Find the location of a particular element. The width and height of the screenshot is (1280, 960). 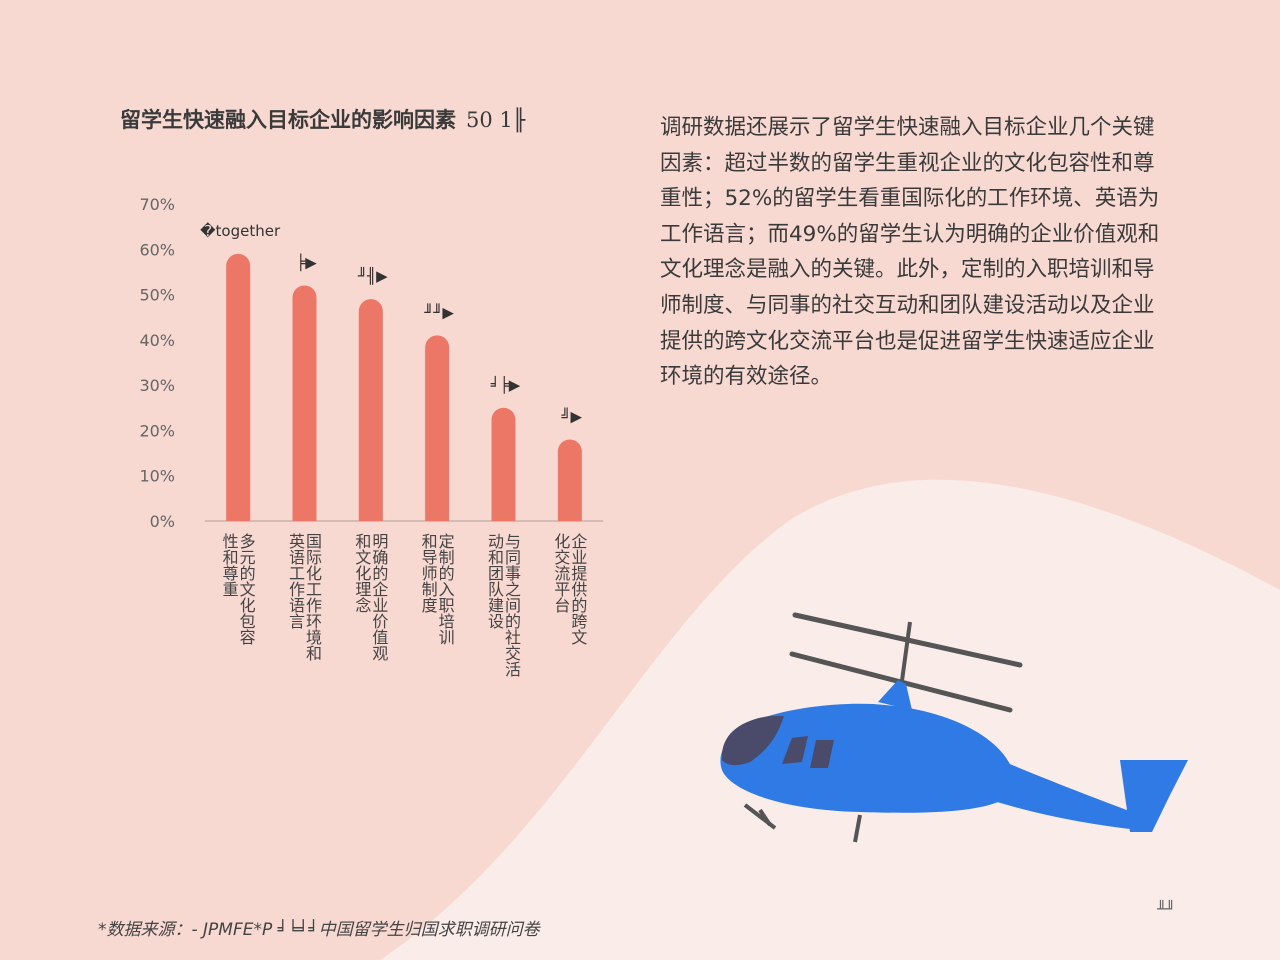

category-label: 国际化工作环境和 is located at coordinates (312, 597).